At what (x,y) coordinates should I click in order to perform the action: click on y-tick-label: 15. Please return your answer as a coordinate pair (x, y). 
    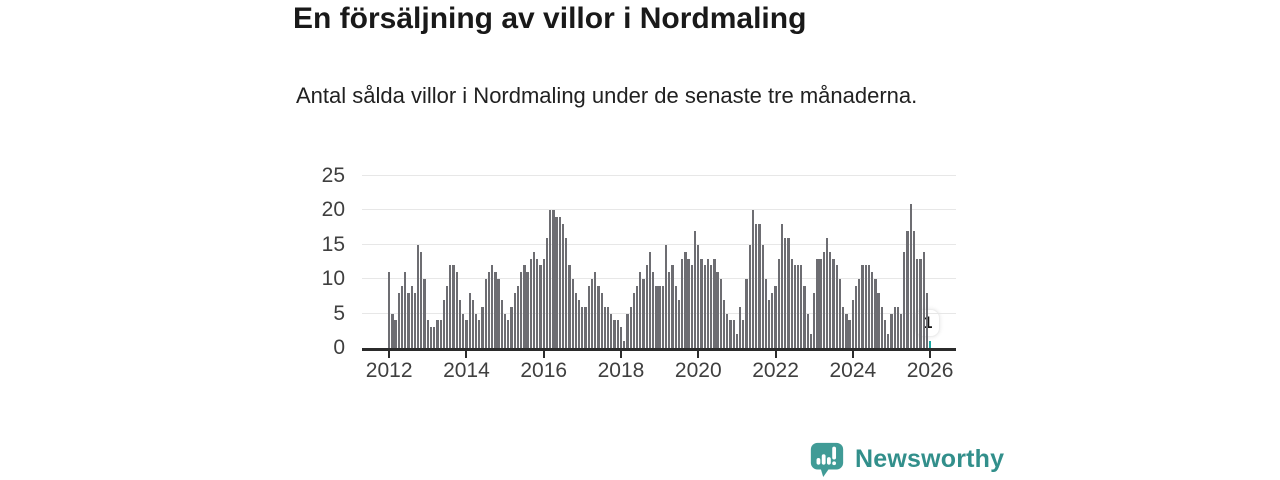
    Looking at the image, I should click on (333, 244).